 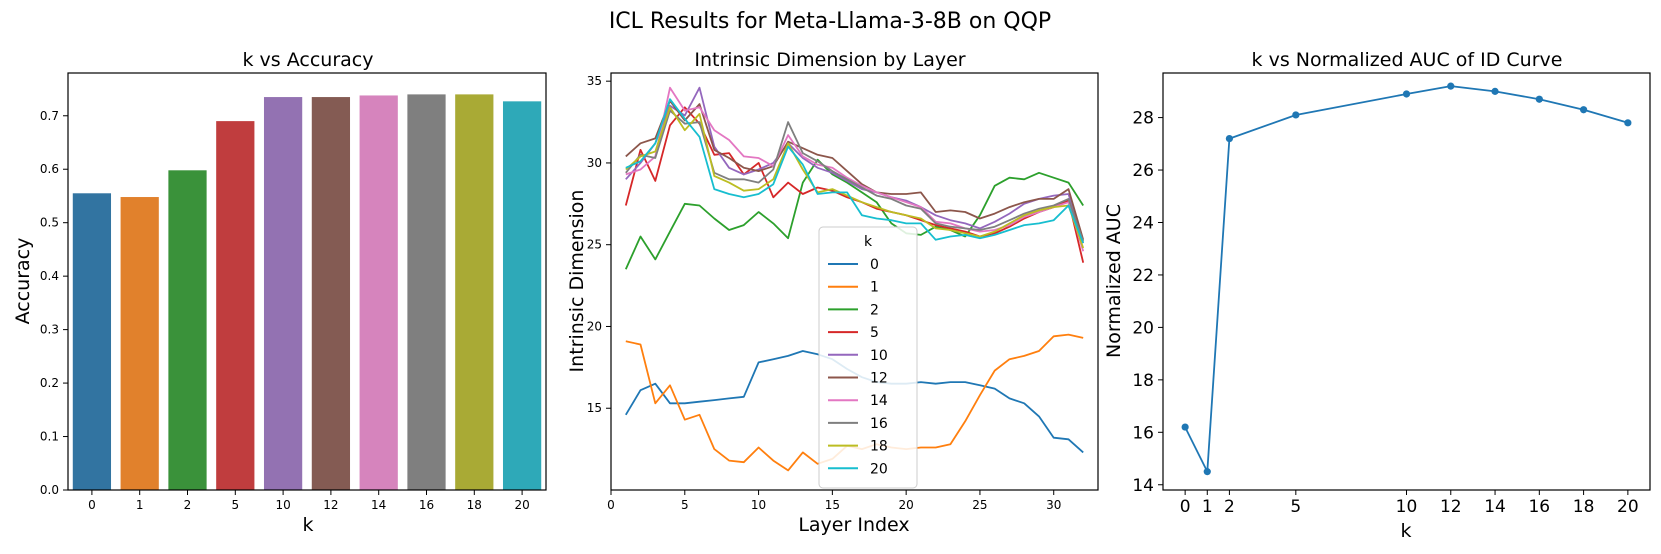 I want to click on y-tick-label: 16, so click(x=1143, y=433).